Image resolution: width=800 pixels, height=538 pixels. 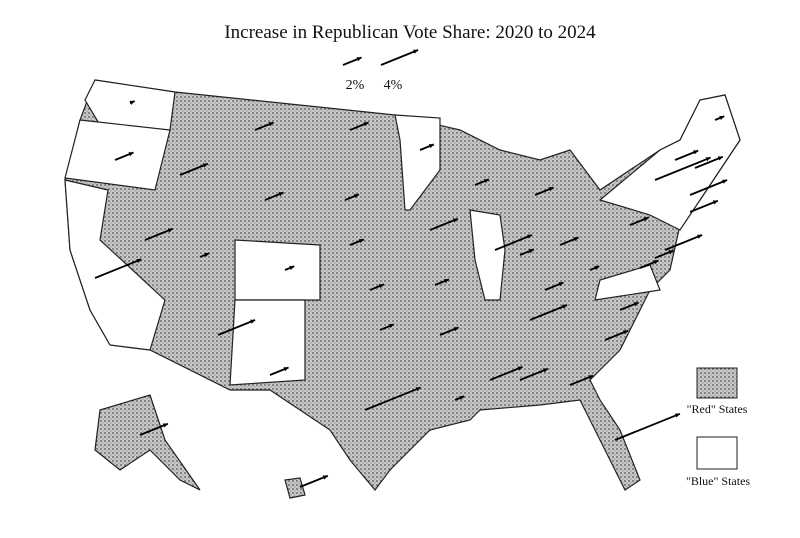 I want to click on legend-label: "Red" States, so click(x=717, y=409).